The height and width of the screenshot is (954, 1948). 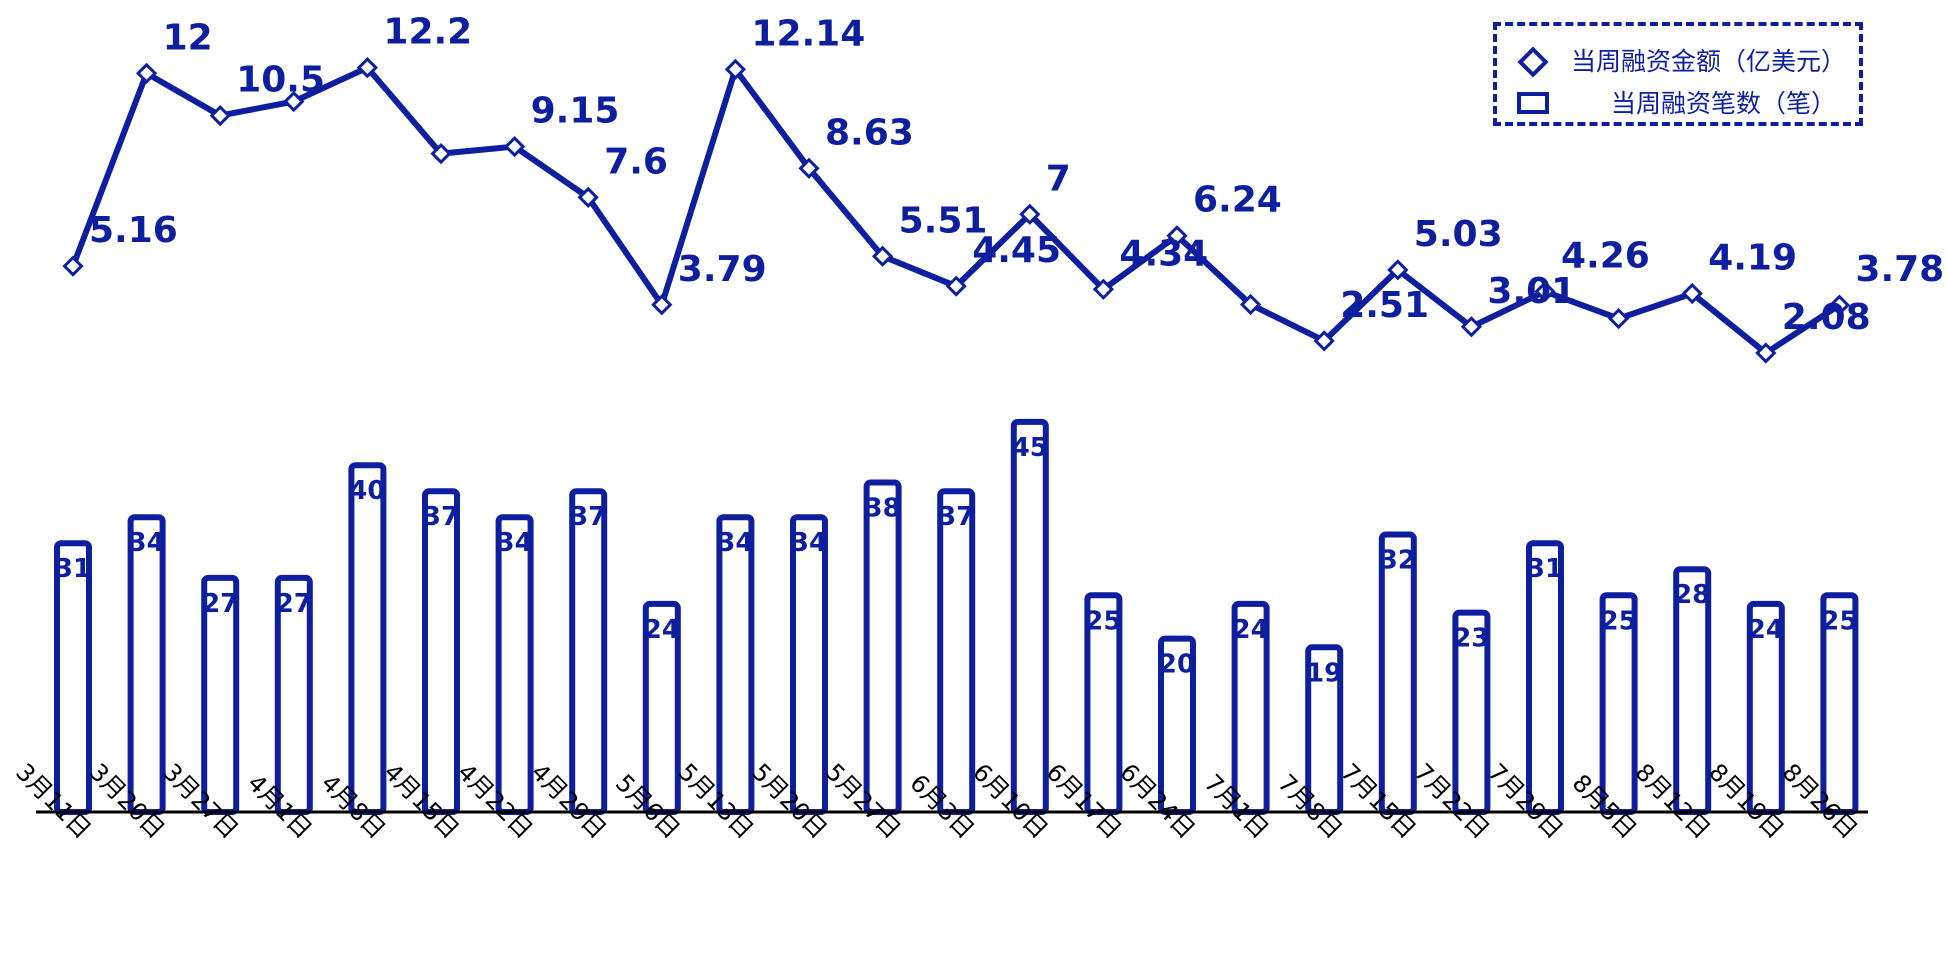 I want to click on line-label-7: 7.6, so click(x=636, y=161).